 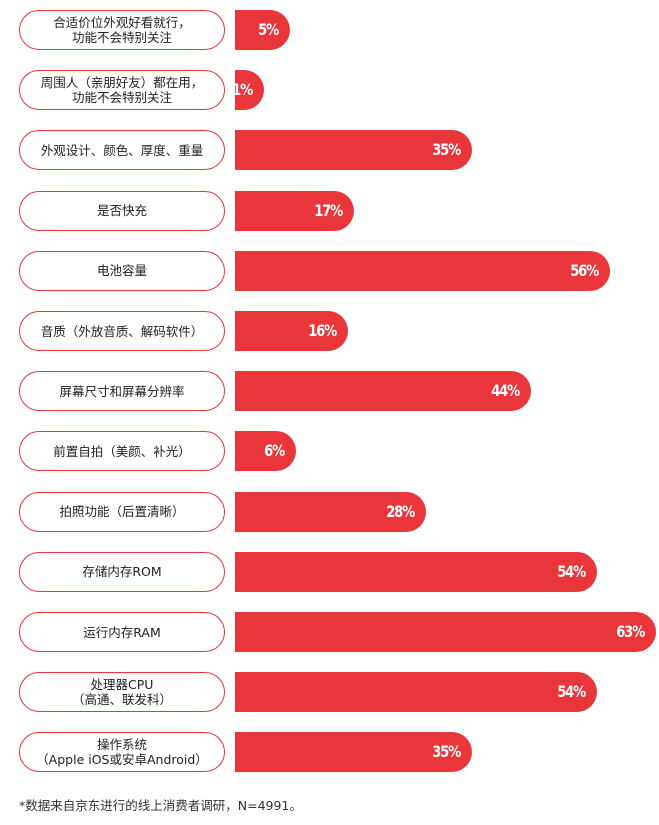 I want to click on category-label-box: 前置自拍（美颜、补光）, so click(x=122, y=451).